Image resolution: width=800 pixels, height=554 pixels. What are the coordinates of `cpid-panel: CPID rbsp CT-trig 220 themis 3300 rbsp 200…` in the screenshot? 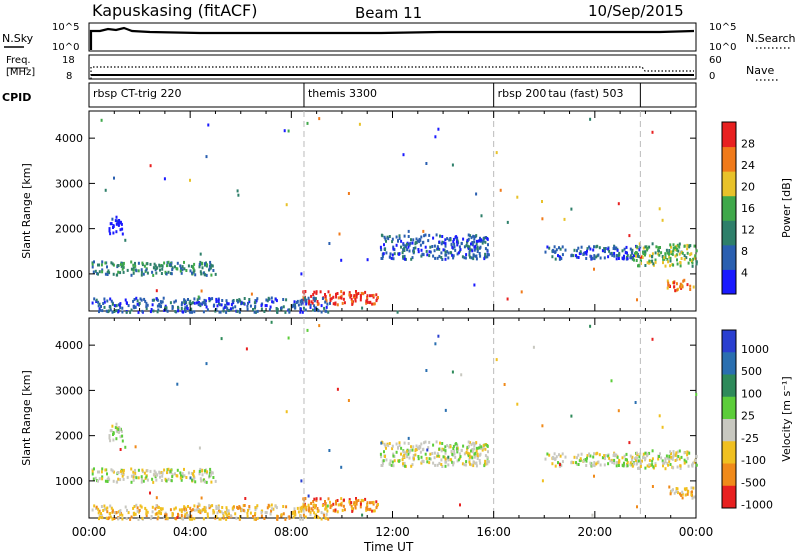 It's located at (349, 95).